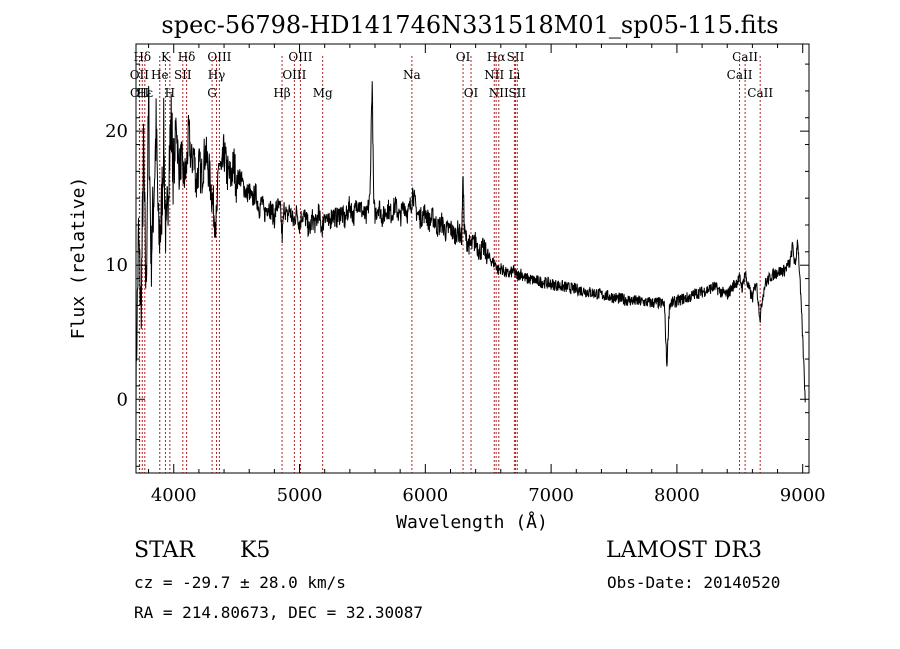  What do you see at coordinates (278, 612) in the screenshot?
I see `coordinates: RA = 214.80673, DEC = 32.30087` at bounding box center [278, 612].